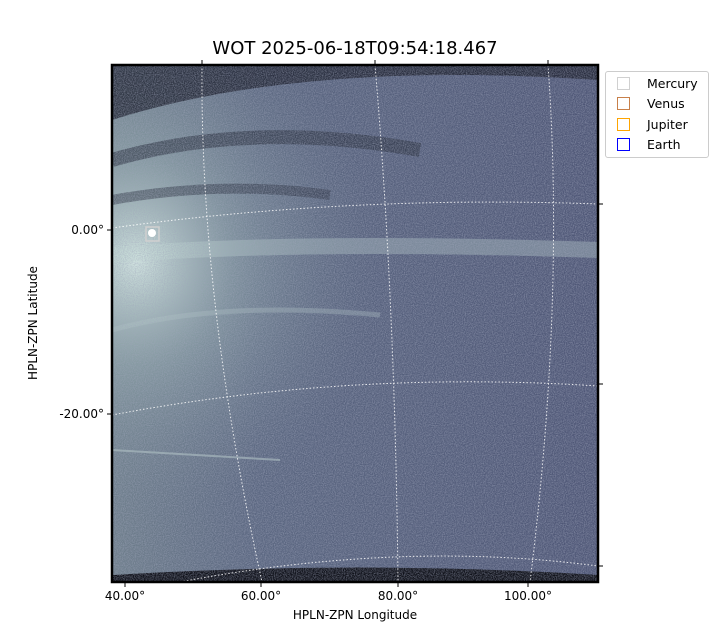 The width and height of the screenshot is (720, 640). I want to click on legend: Mercury Venus Jupiter Earth, so click(657, 114).